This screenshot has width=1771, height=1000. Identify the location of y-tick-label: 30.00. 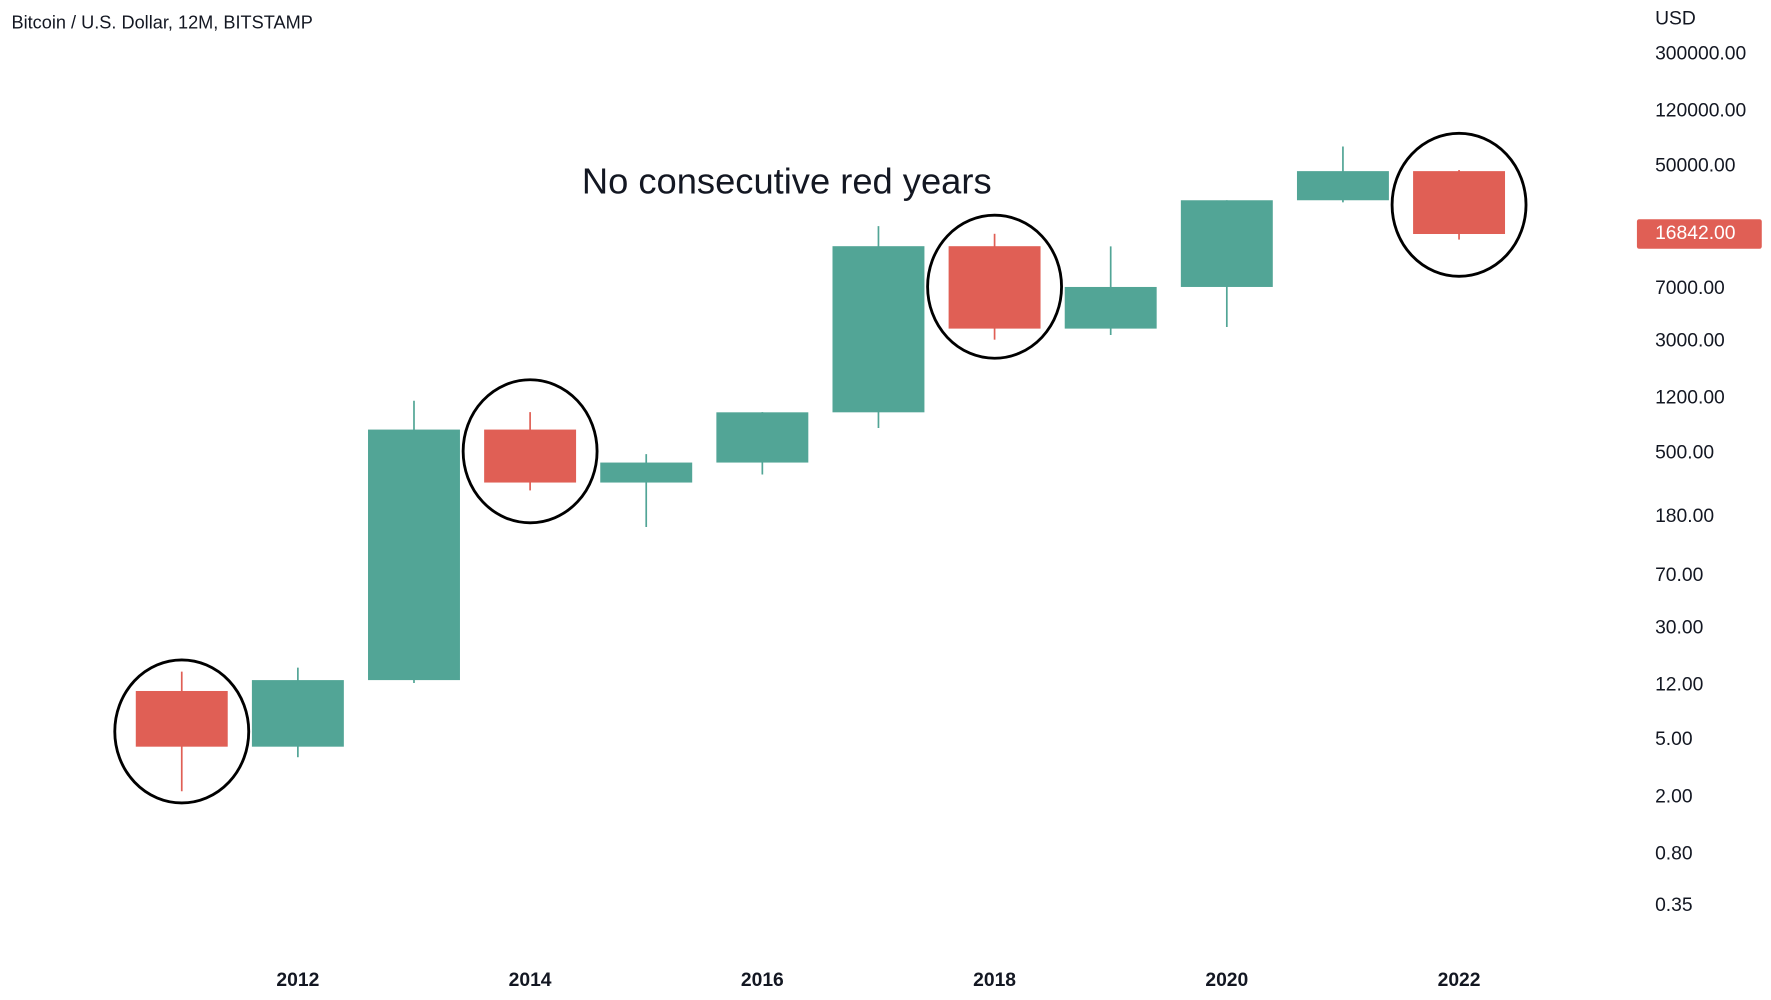
(1679, 628).